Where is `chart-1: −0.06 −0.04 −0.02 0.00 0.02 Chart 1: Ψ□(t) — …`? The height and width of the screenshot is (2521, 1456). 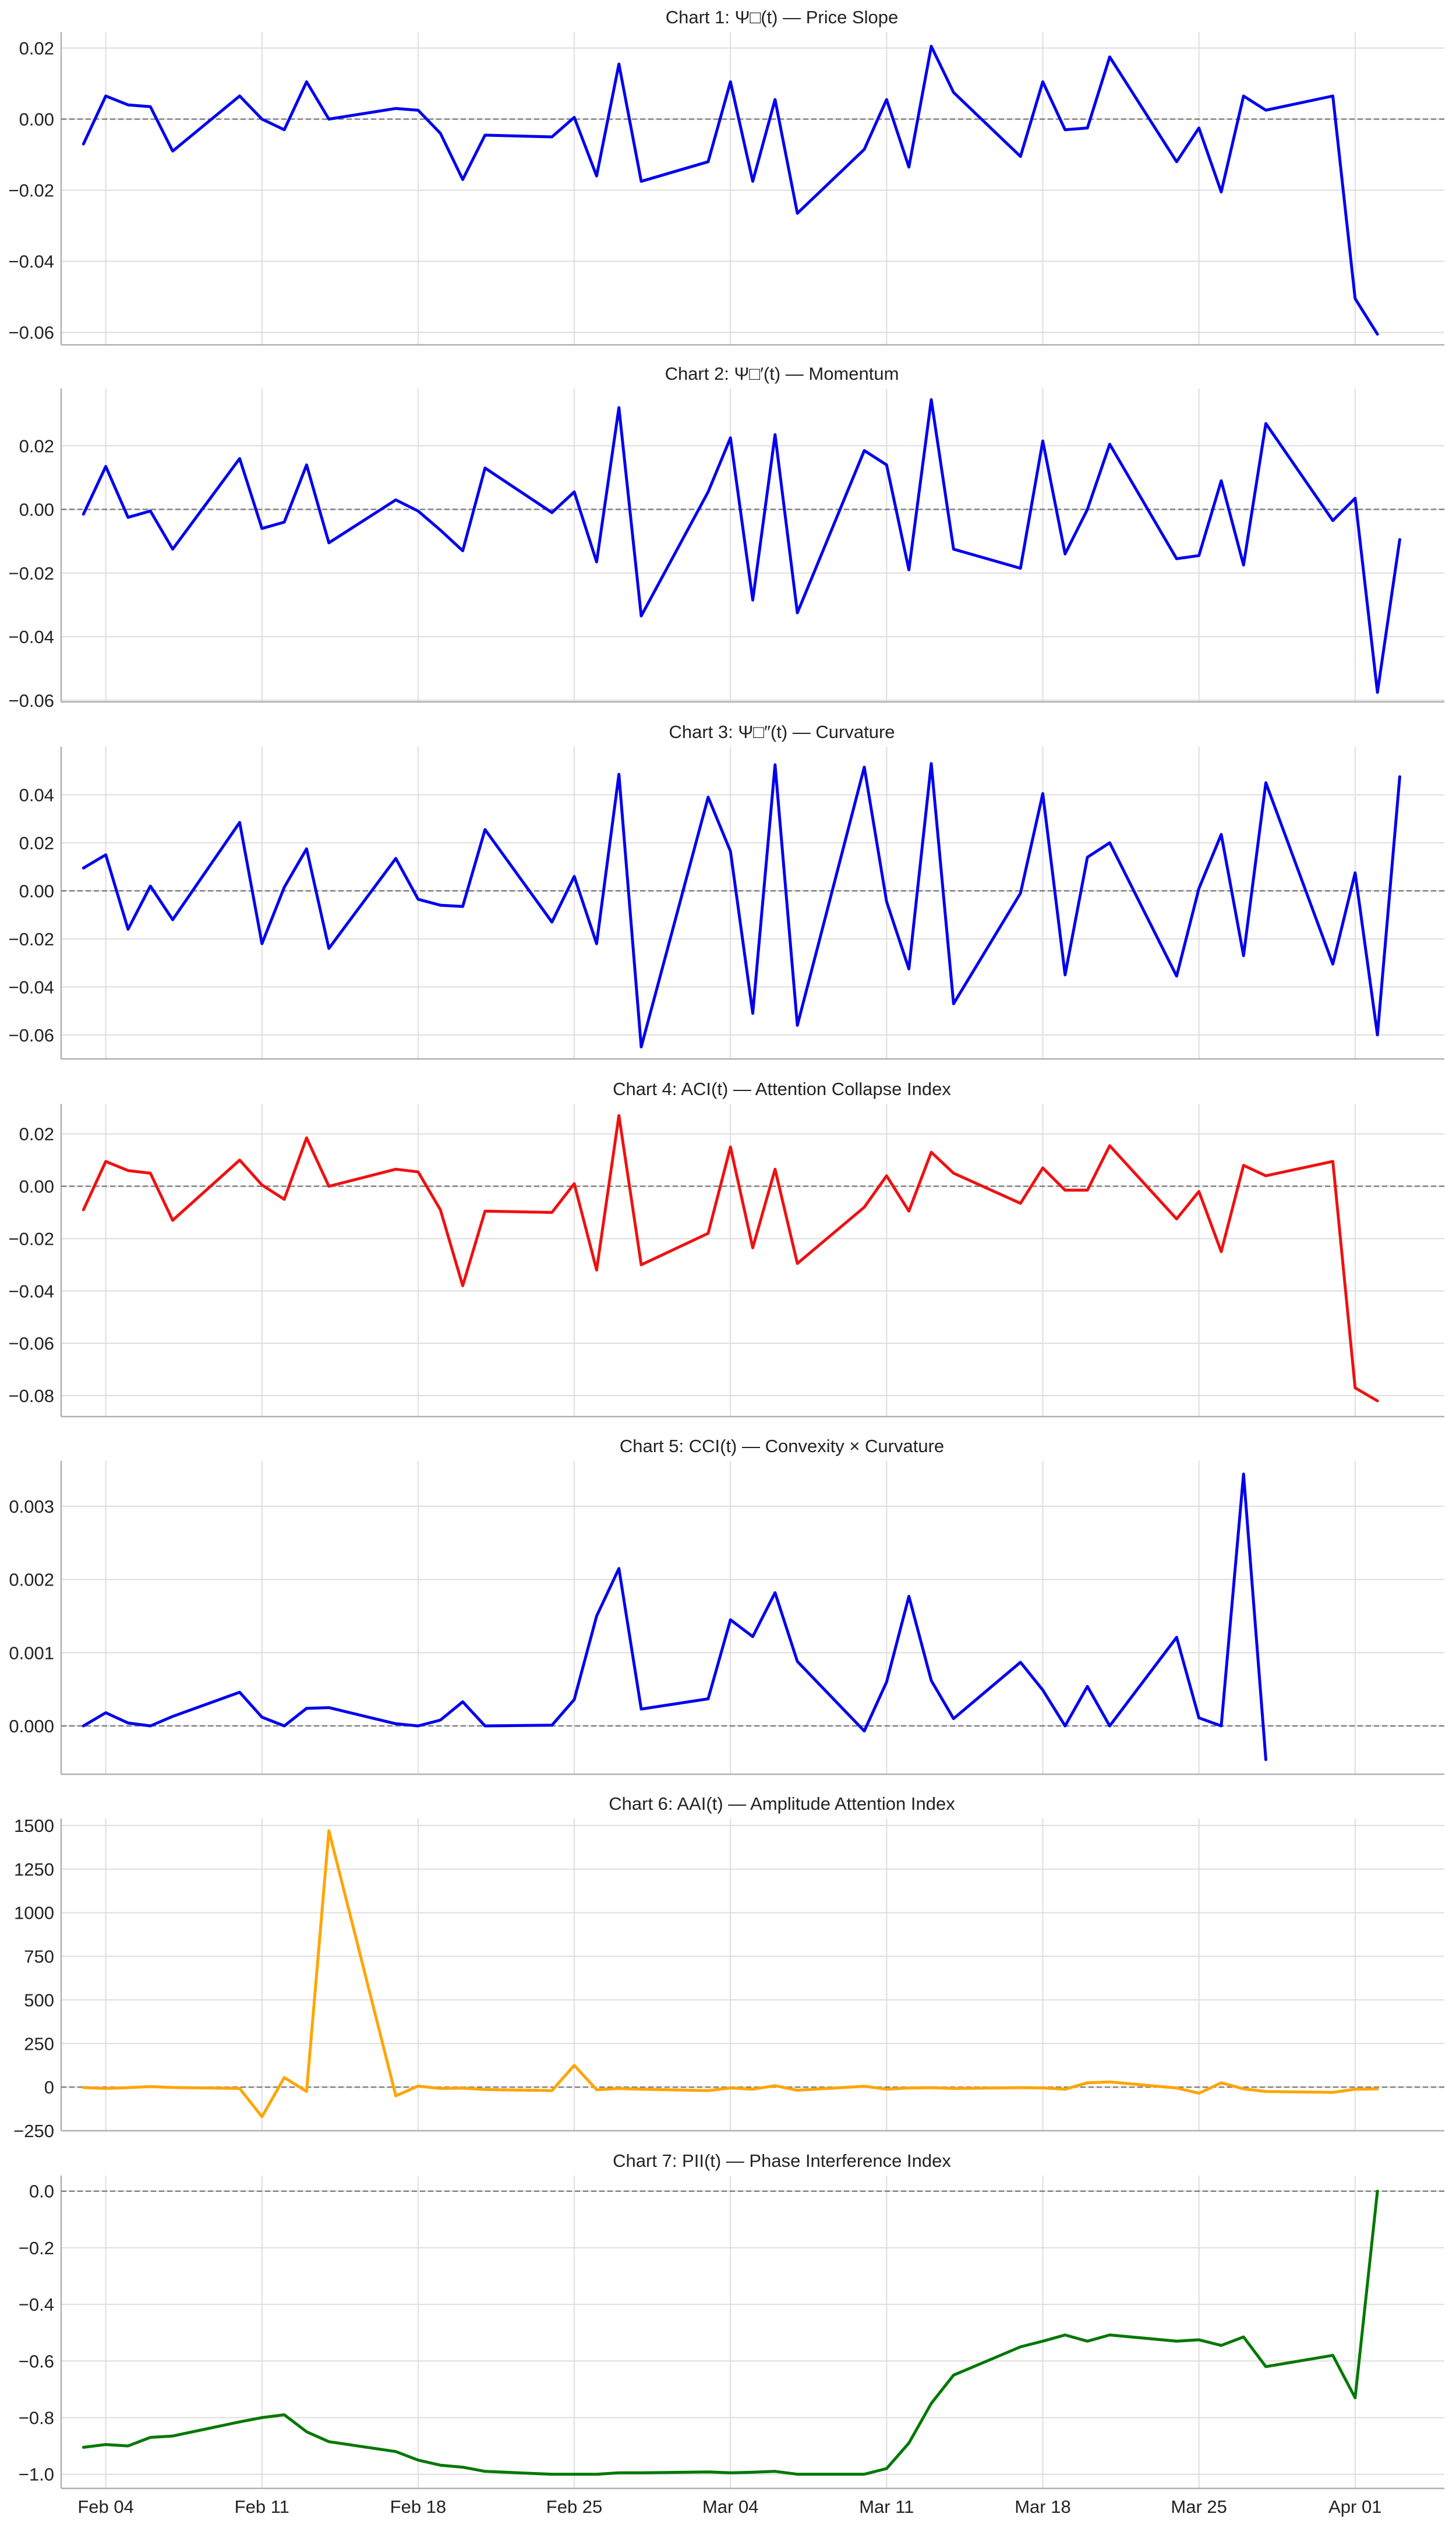 chart-1: −0.06 −0.04 −0.02 0.00 0.02 Chart 1: Ψ□(t) — … is located at coordinates (726, 176).